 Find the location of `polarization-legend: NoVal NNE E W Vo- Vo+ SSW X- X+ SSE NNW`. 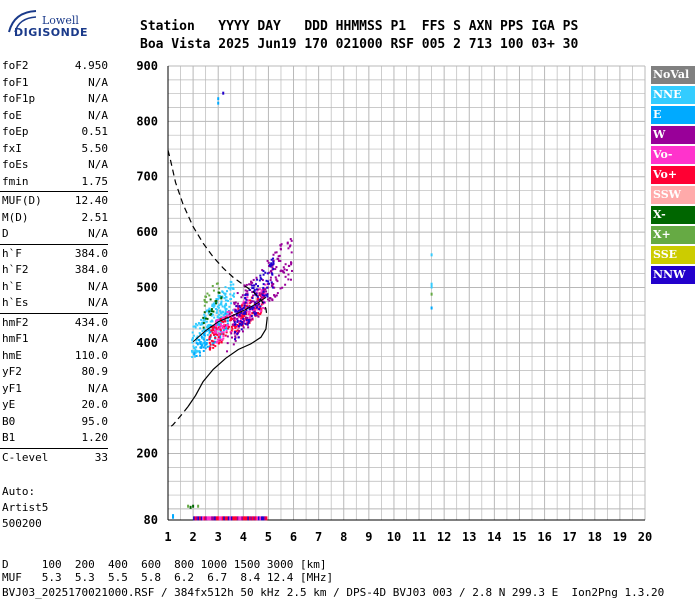

polarization-legend: NoVal NNE E W Vo- Vo+ SSW X- X+ SSE NNW is located at coordinates (673, 176).